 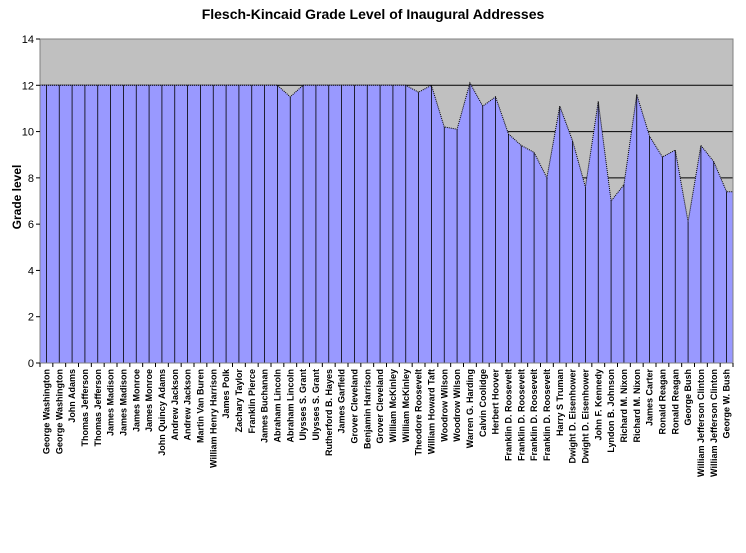 I want to click on x-tick-label: Rutherford B. Hayes, so click(x=329, y=412).